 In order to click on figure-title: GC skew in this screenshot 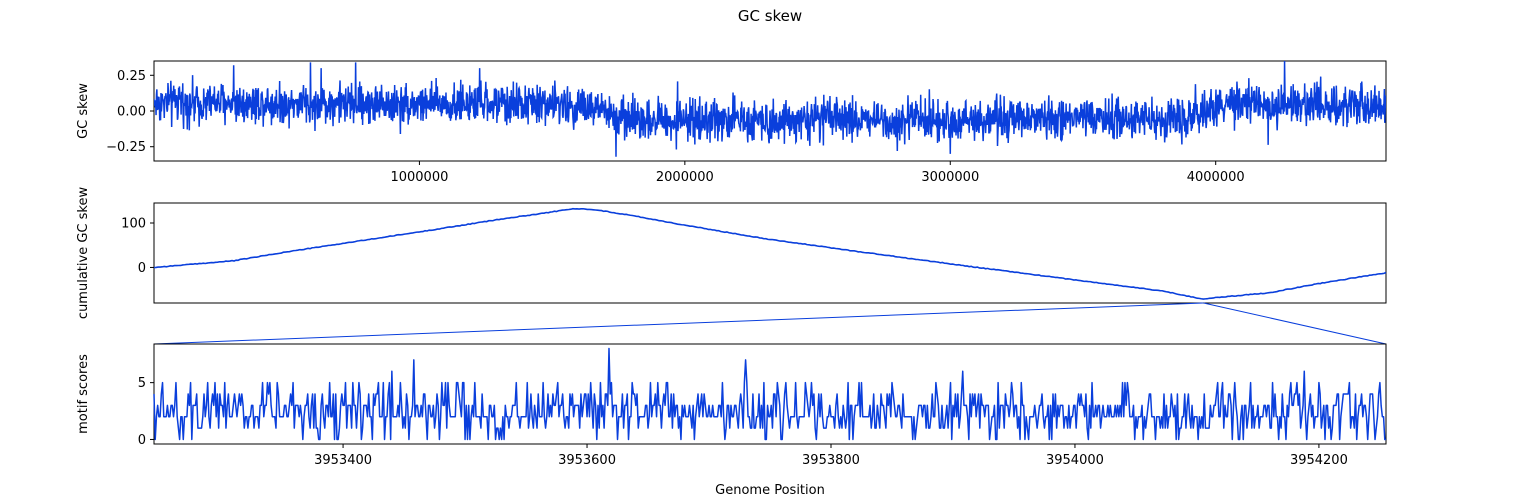, I will do `click(770, 16)`.